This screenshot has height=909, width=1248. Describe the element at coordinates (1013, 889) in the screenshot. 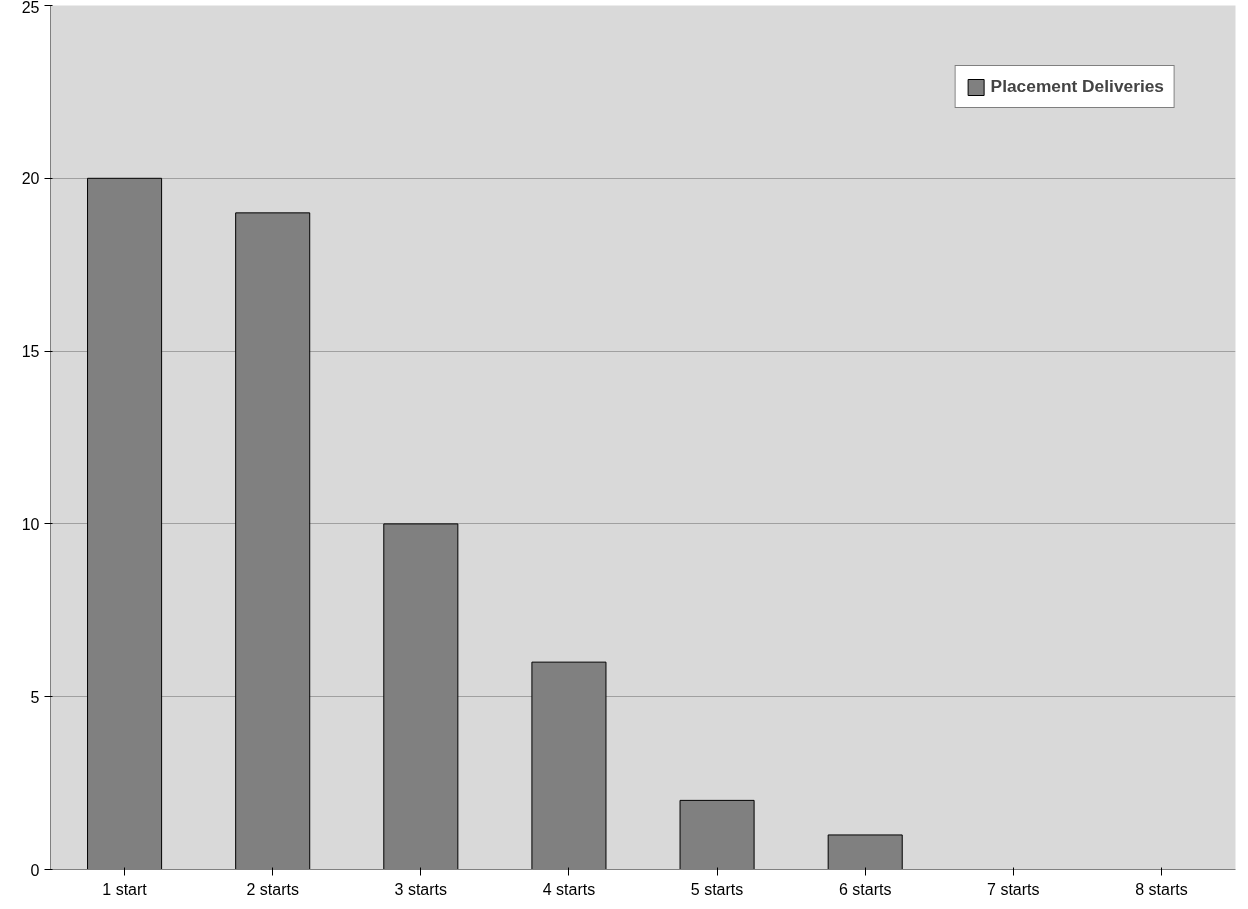

I see `x-tick-label: 7 starts` at that location.